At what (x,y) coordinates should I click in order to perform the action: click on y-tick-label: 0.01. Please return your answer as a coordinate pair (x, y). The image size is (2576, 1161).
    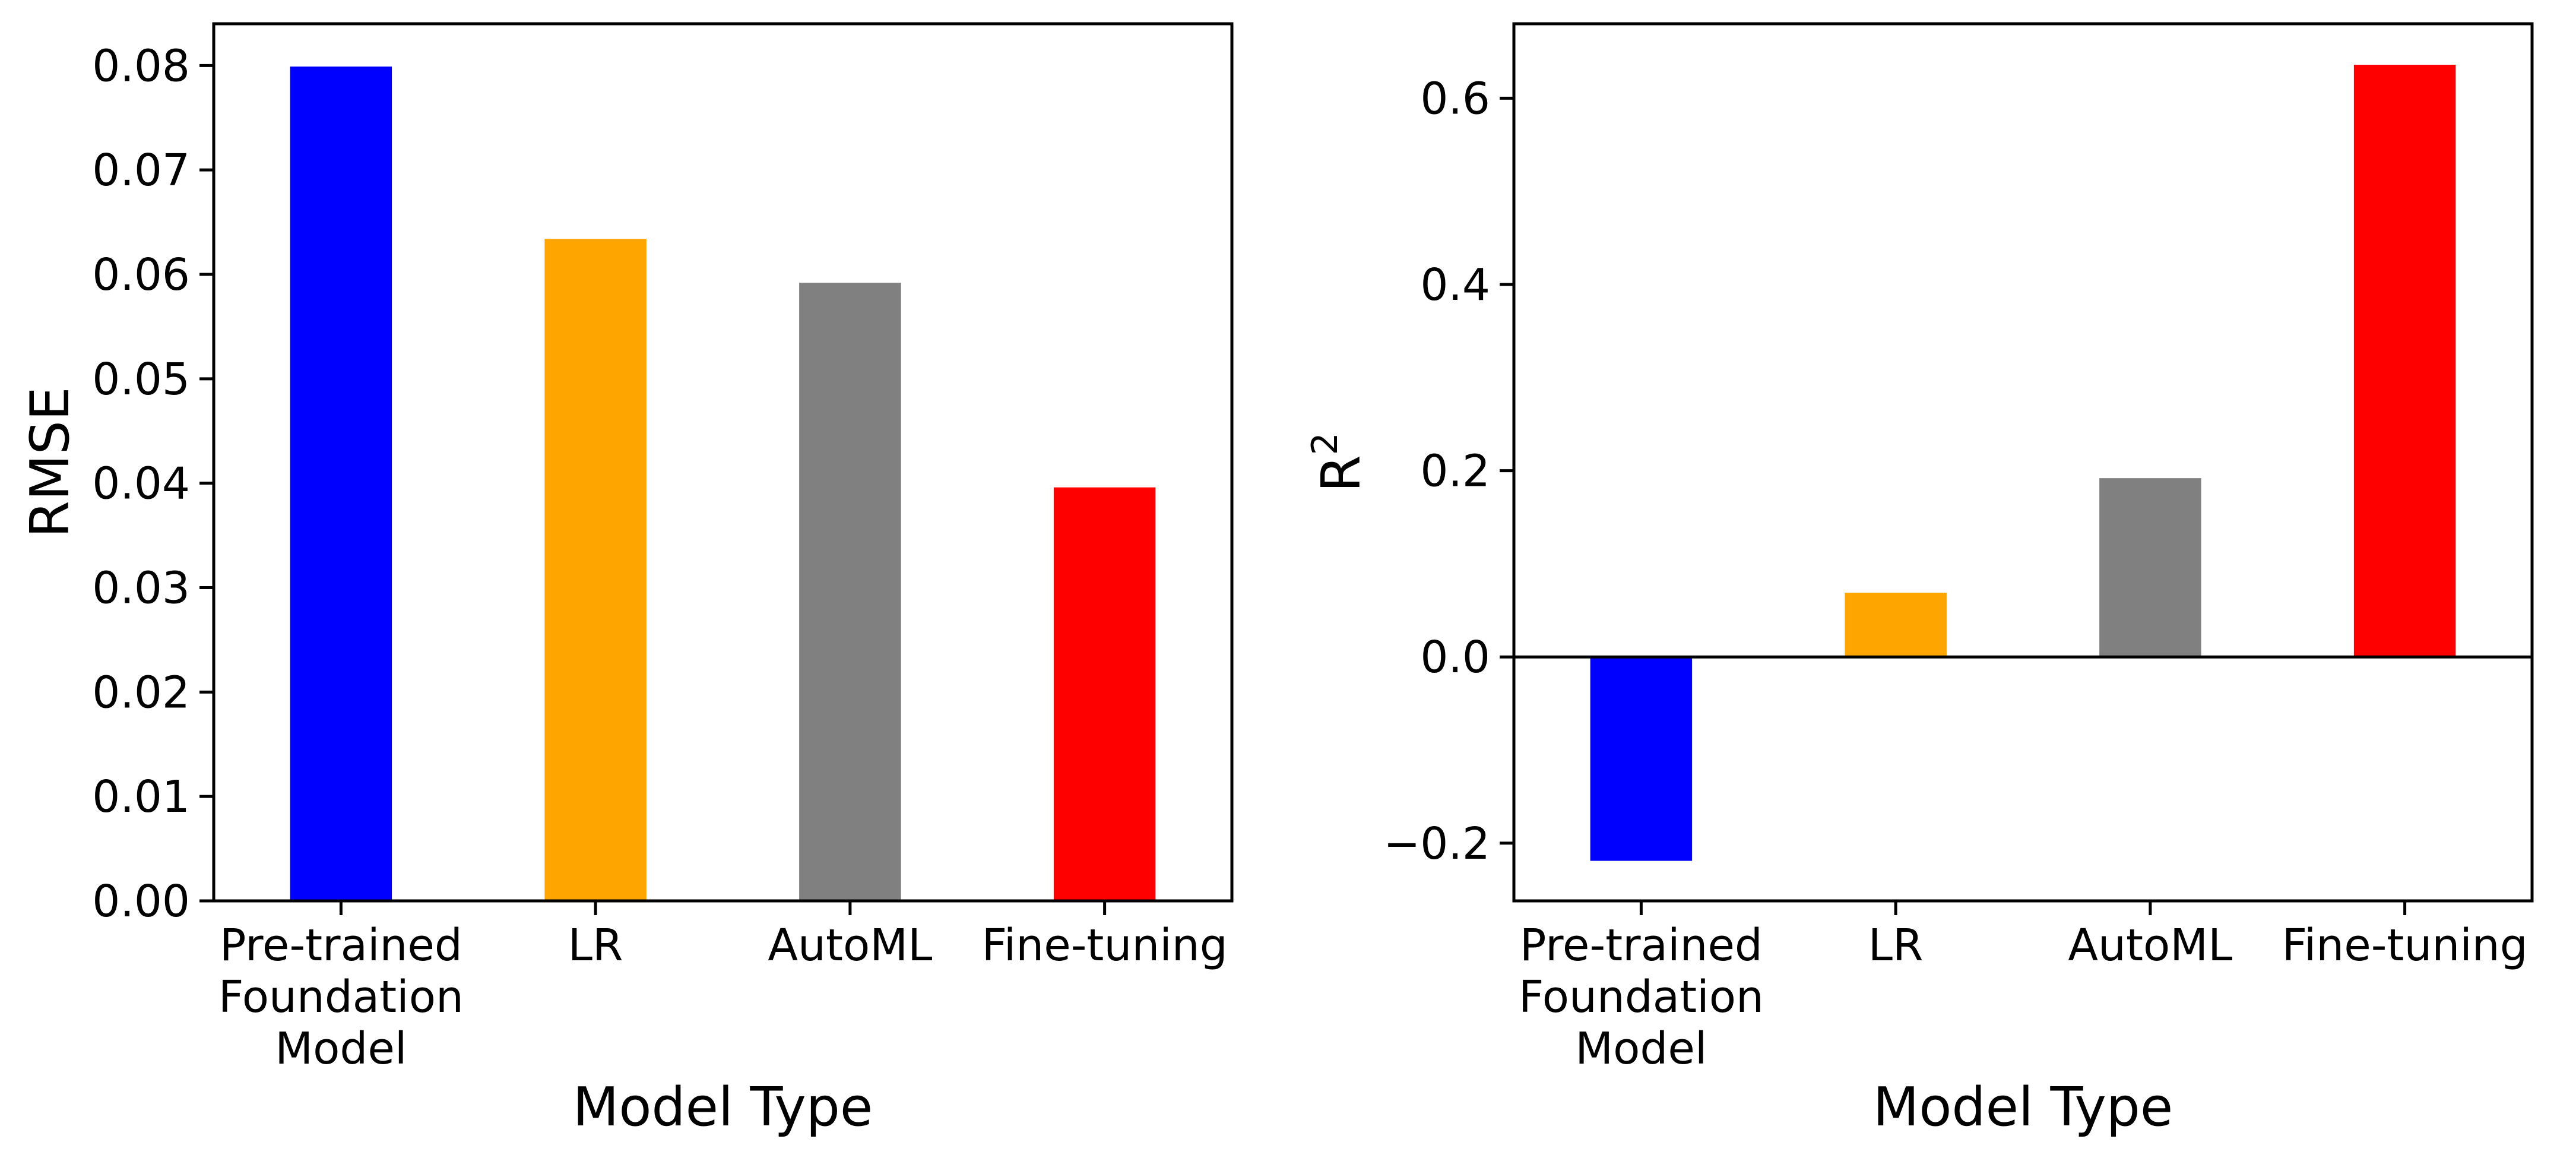
    Looking at the image, I should click on (141, 796).